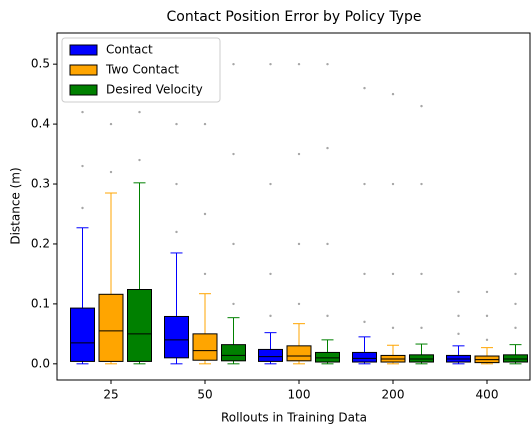 The image size is (532, 427). Describe the element at coordinates (16, 205) in the screenshot. I see `y-axis-label: Distance (m)` at that location.